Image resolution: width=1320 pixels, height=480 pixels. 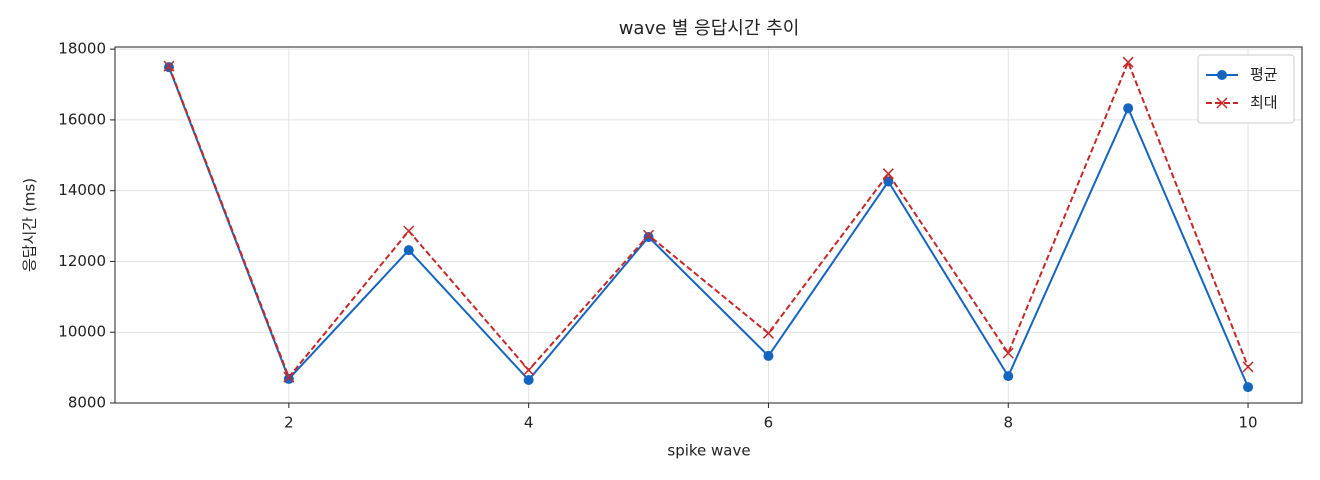 I want to click on legend-box, so click(x=1246, y=89).